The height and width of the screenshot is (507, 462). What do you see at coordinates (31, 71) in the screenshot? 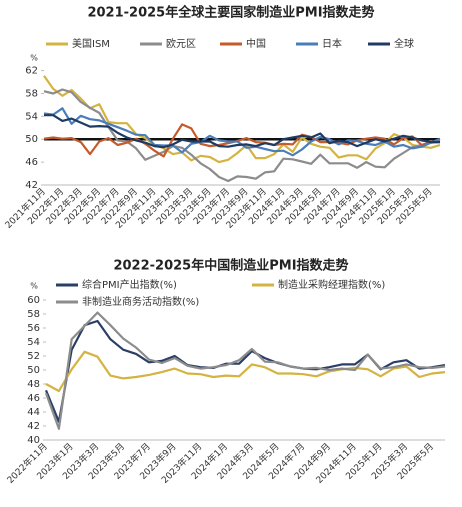
I see `y-tick-label: 62` at bounding box center [31, 71].